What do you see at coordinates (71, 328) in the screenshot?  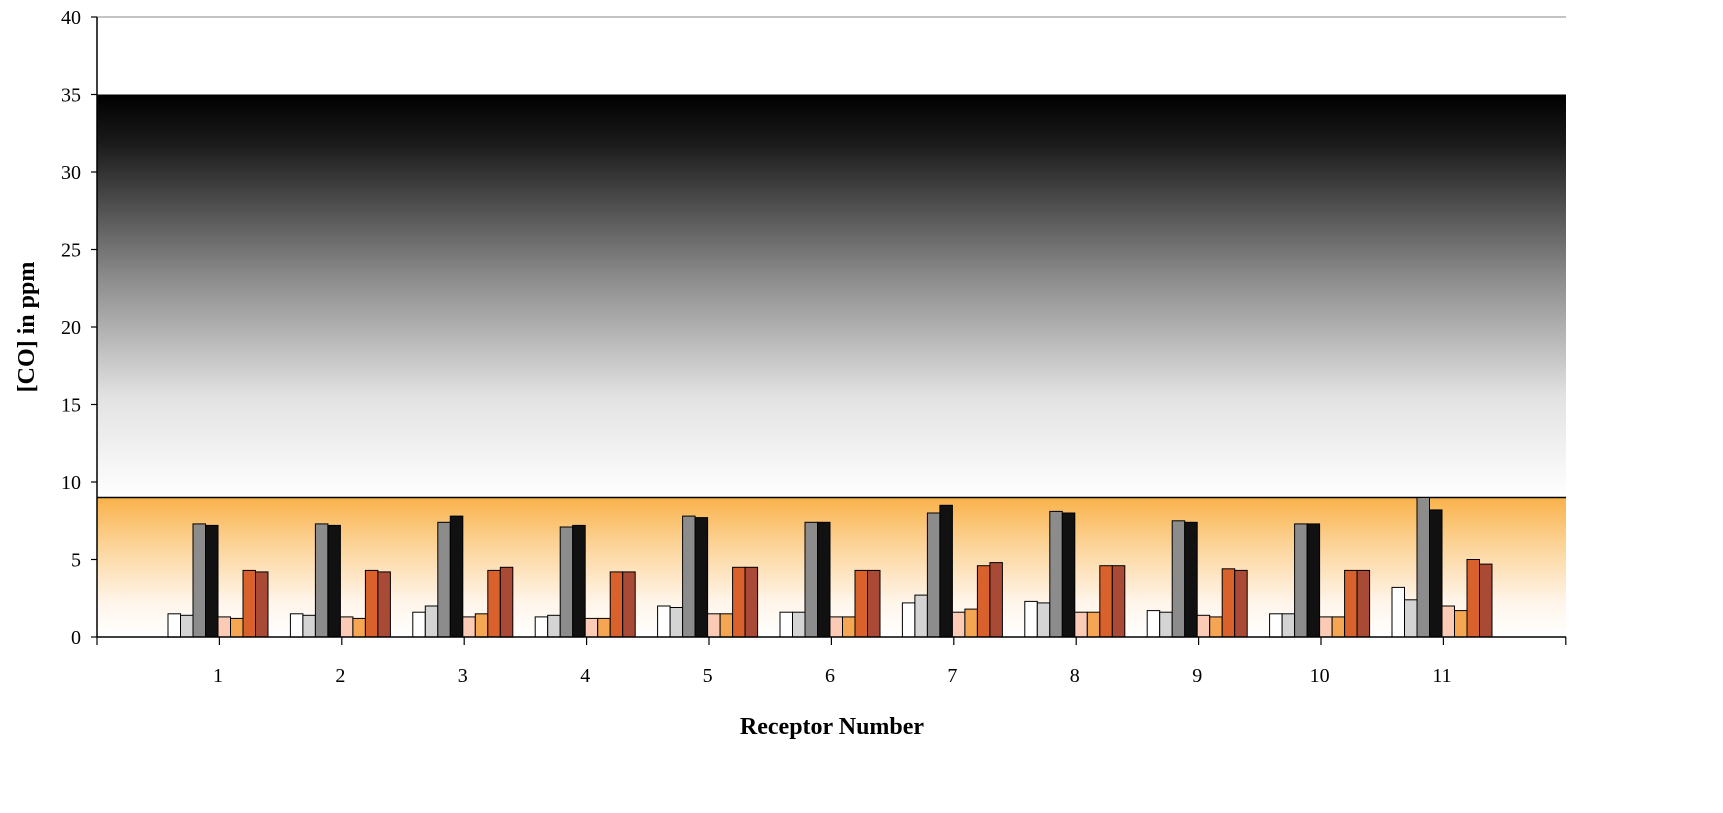 I see `y-tick-label: 20` at bounding box center [71, 328].